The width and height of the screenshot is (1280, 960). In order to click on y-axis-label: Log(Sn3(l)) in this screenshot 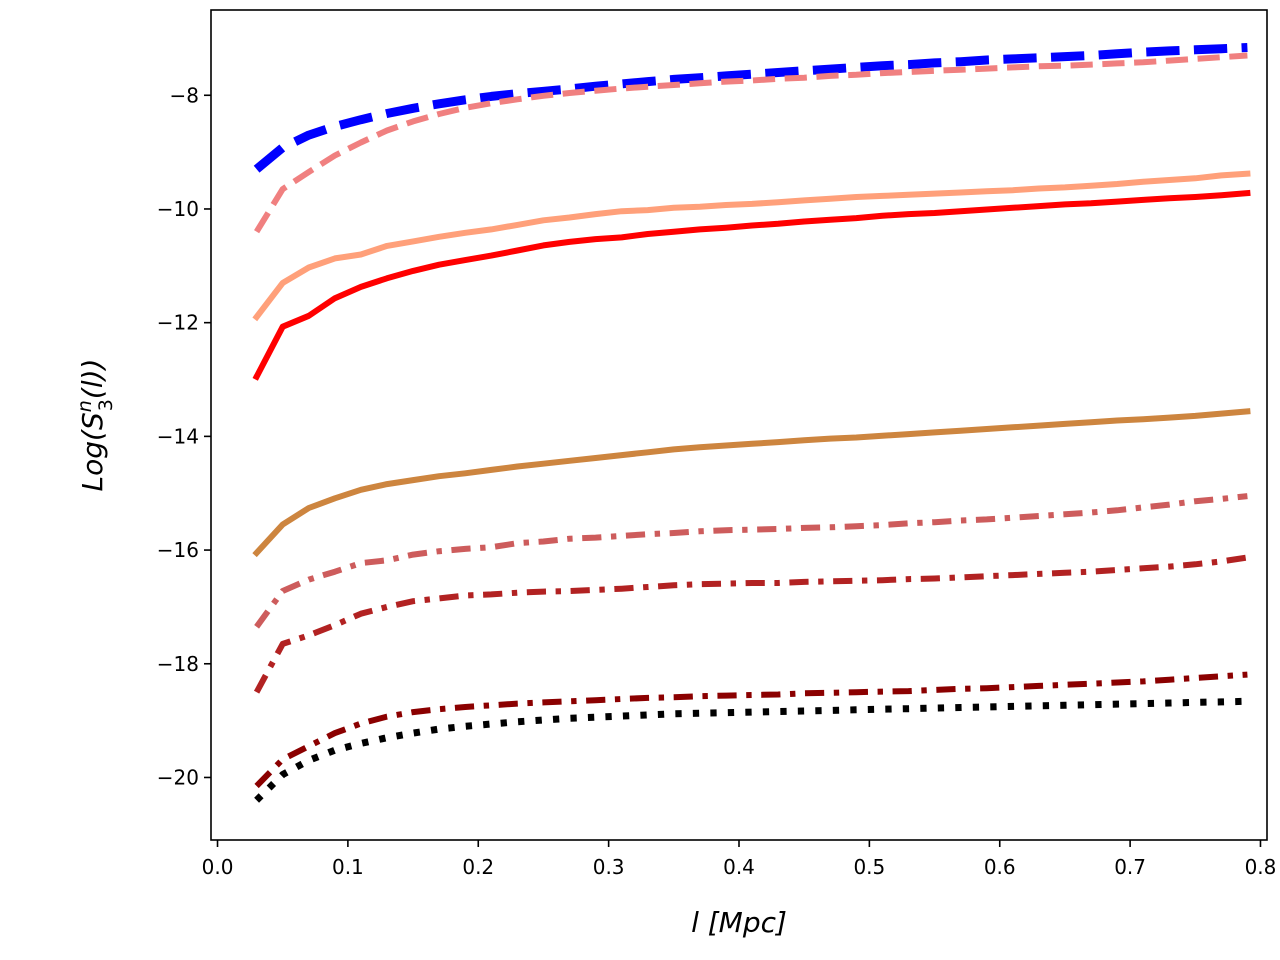, I will do `click(95, 425)`.